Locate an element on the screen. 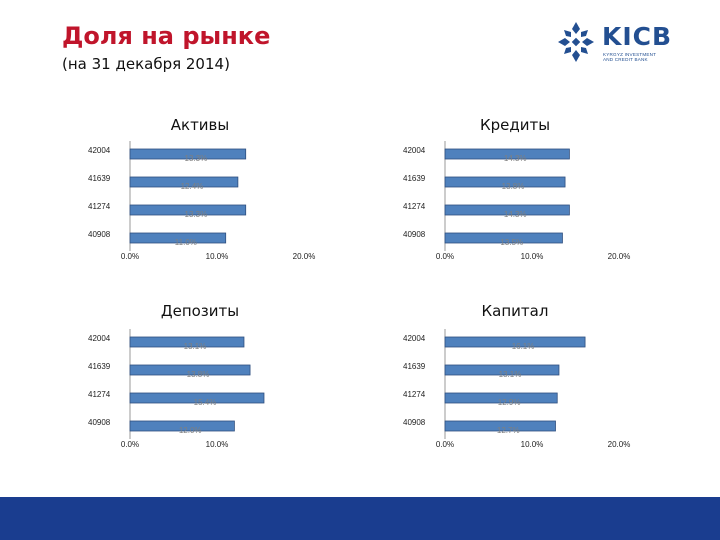  chart-title: Кредиты is located at coordinates (515, 125).